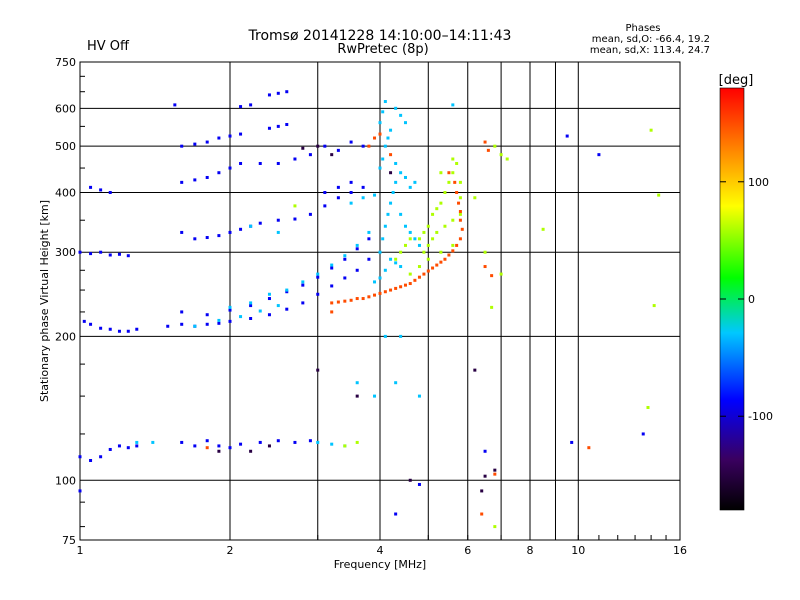 This screenshot has width=800, height=600. Describe the element at coordinates (680, 550) in the screenshot. I see `x-tick-label: 16` at that location.